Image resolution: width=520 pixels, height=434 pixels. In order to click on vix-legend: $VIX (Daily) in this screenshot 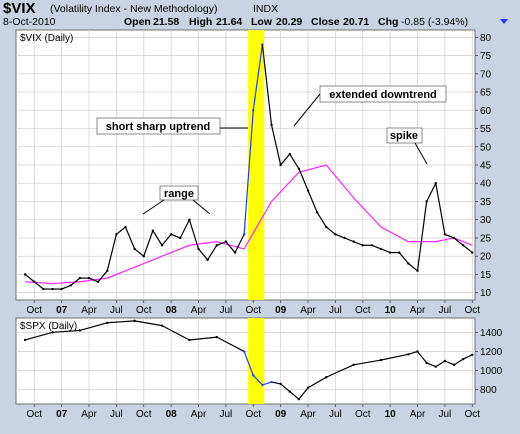, I will do `click(46, 38)`.